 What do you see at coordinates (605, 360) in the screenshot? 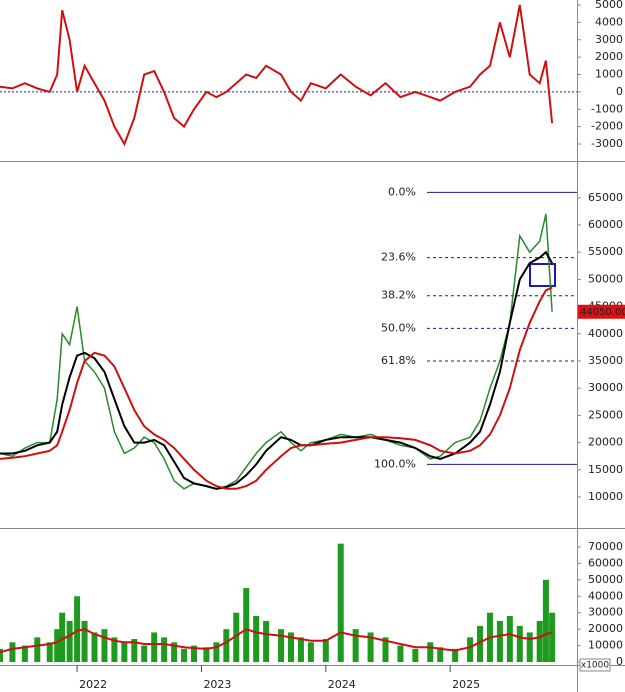
I see `y-tick-label: 35000` at bounding box center [605, 360].